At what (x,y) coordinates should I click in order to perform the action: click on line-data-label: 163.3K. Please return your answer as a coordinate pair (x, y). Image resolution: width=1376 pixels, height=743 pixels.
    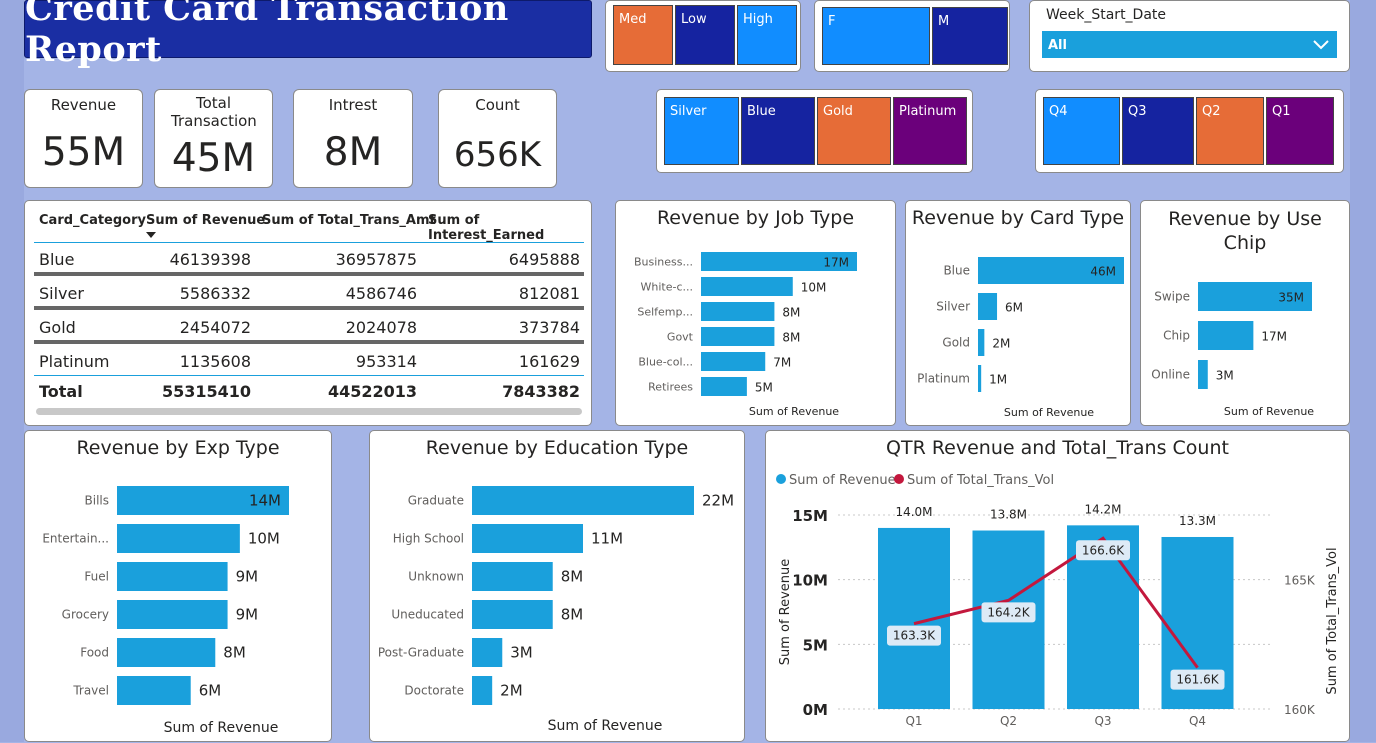
    Looking at the image, I should click on (914, 636).